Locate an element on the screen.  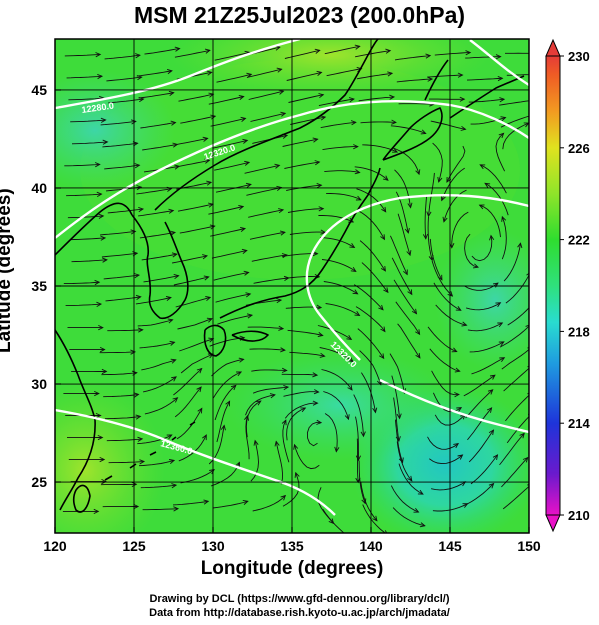
colorbar-tick-label: 218 is located at coordinates (579, 331).